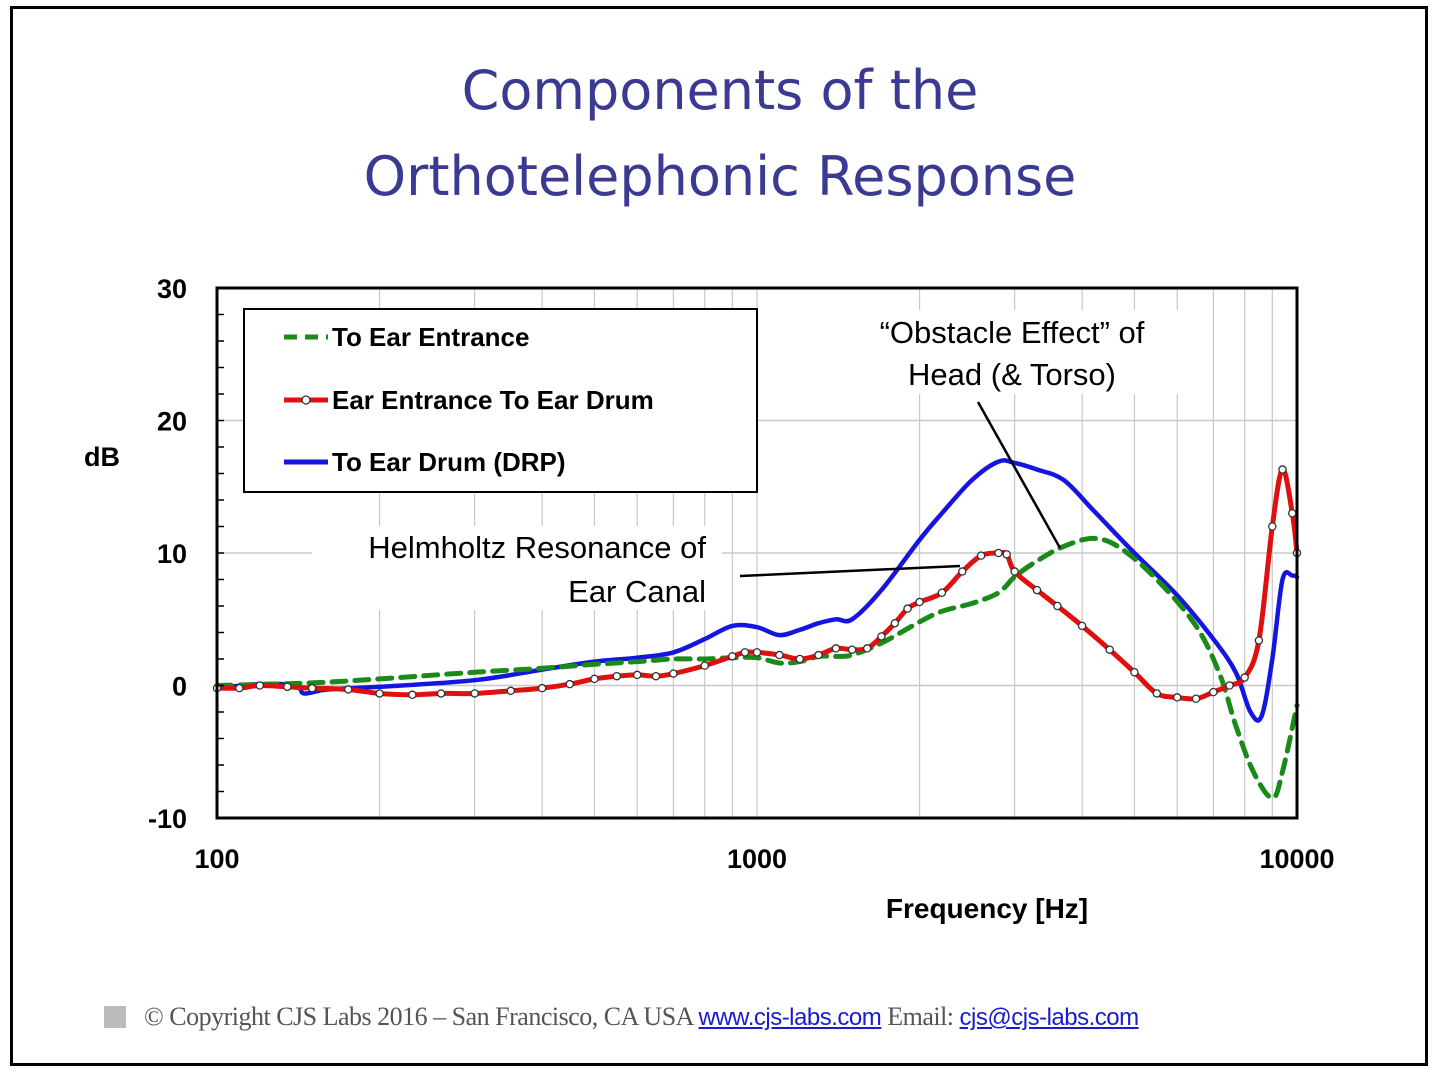 Image resolution: width=1440 pixels, height=1076 pixels. I want to click on x-tick-label: 100, so click(216, 859).